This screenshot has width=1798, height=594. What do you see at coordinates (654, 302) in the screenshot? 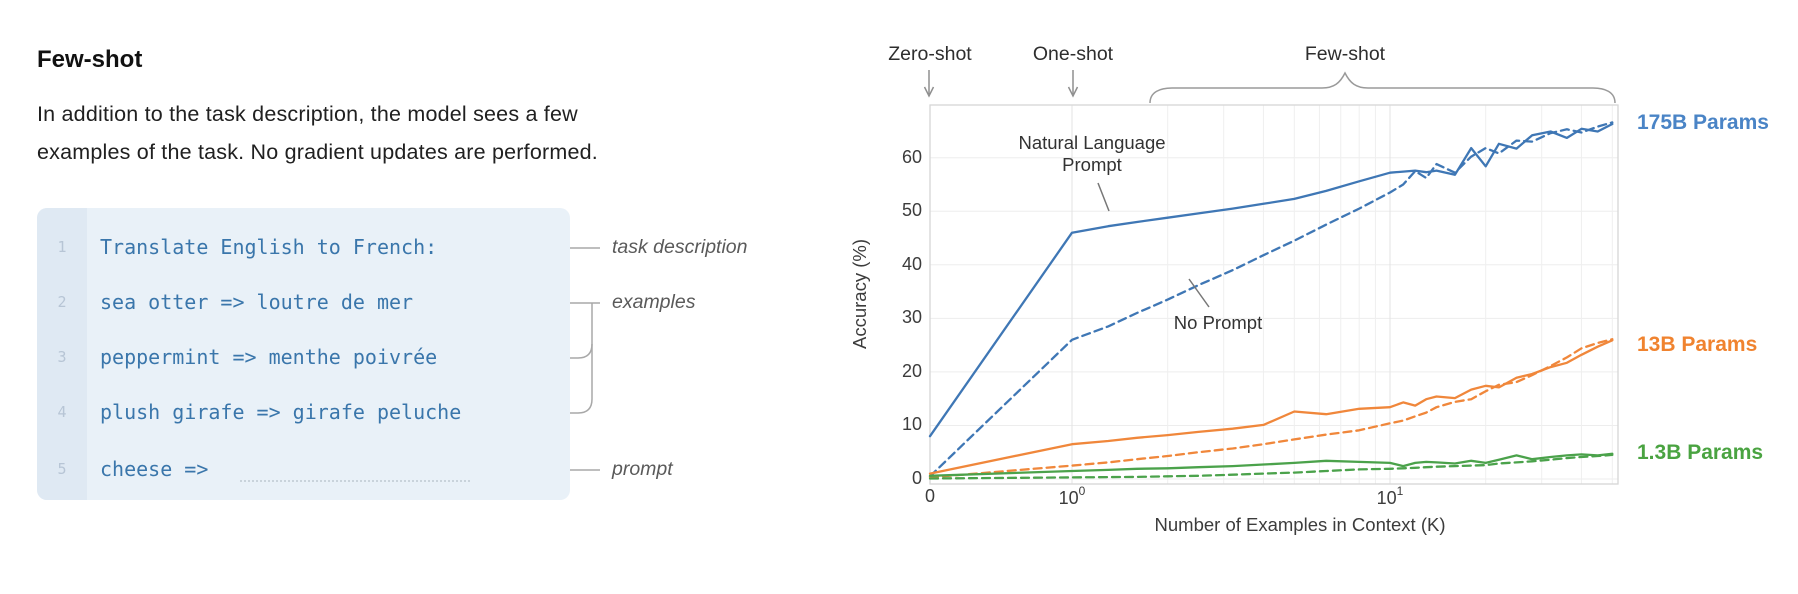
I see `examples-label: examples` at bounding box center [654, 302].